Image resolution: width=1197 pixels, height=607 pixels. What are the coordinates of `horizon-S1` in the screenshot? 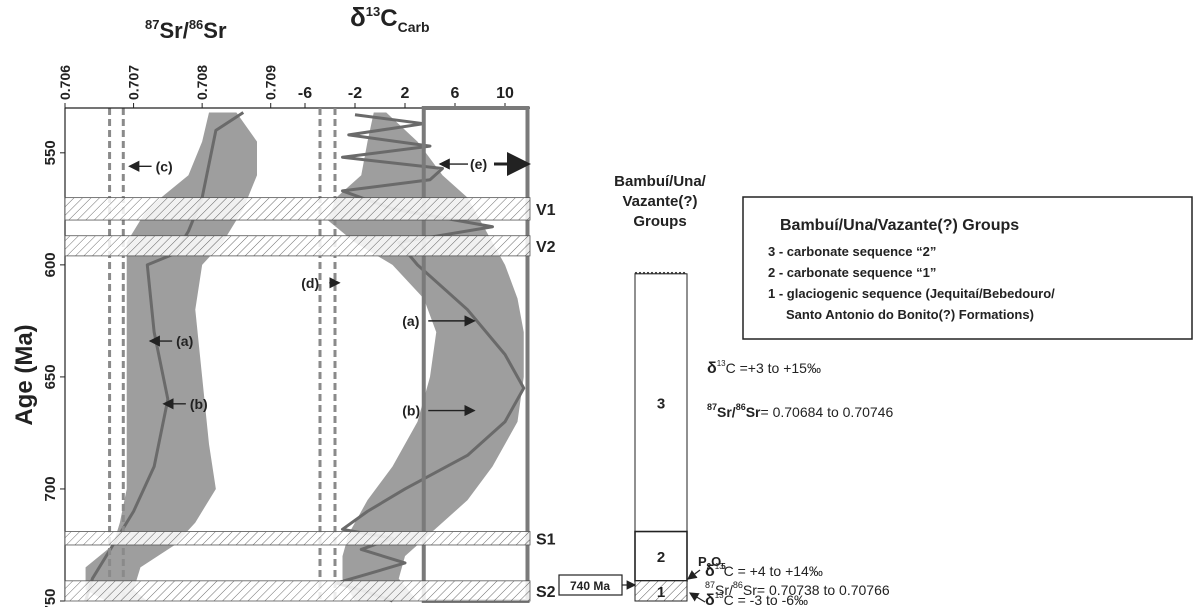 It's located at (297, 538).